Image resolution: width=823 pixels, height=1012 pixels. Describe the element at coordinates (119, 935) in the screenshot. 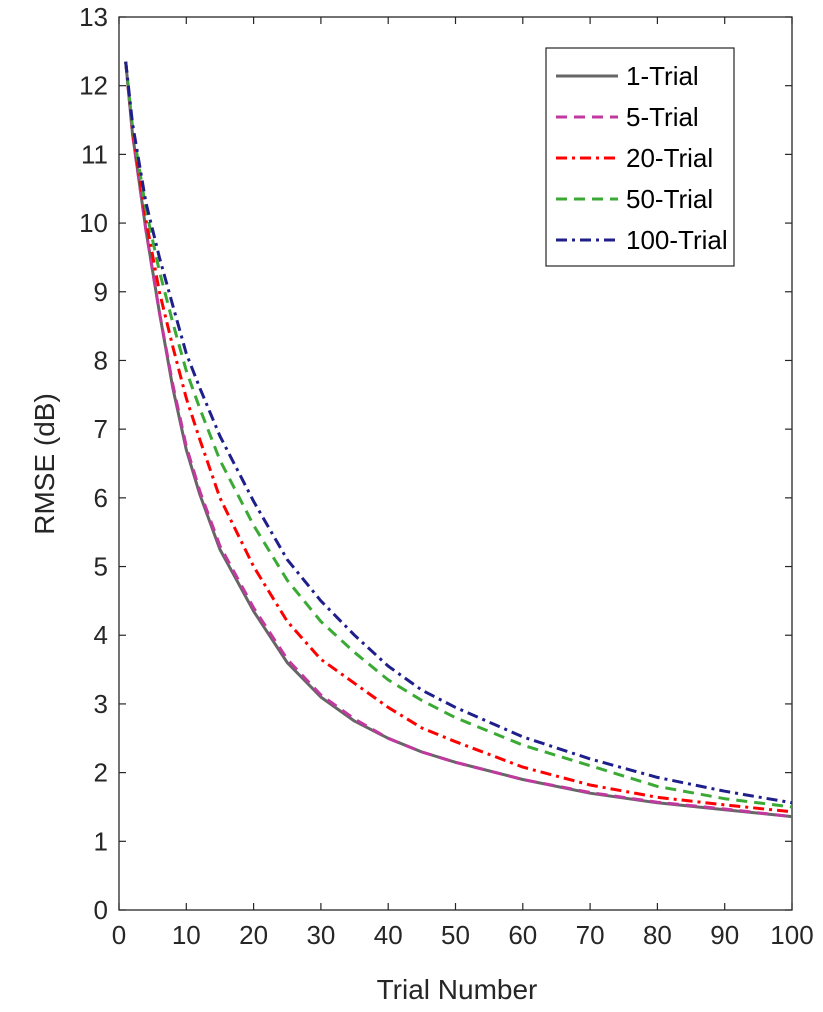

I see `x-tick-label: 0` at that location.